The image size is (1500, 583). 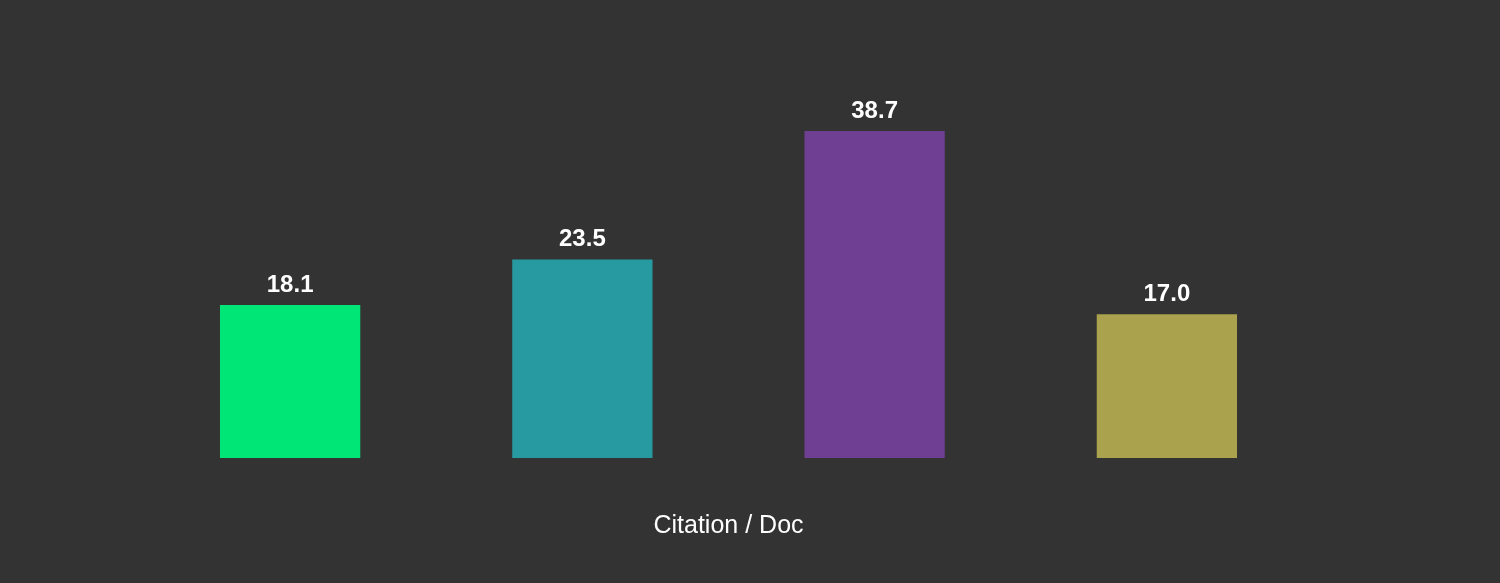 I want to click on data-label: 18.1, so click(x=290, y=283).